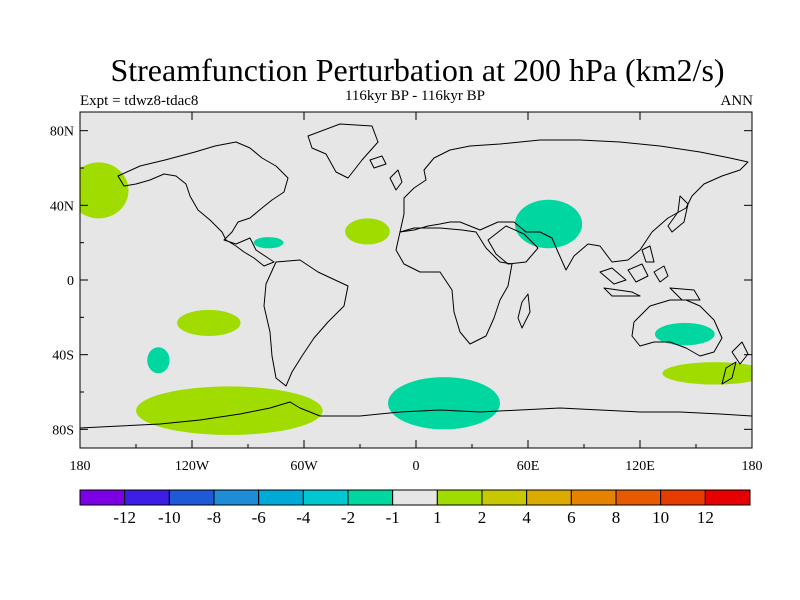 This screenshot has height=600, width=800. What do you see at coordinates (303, 517) in the screenshot?
I see `colorbar-label: -4` at bounding box center [303, 517].